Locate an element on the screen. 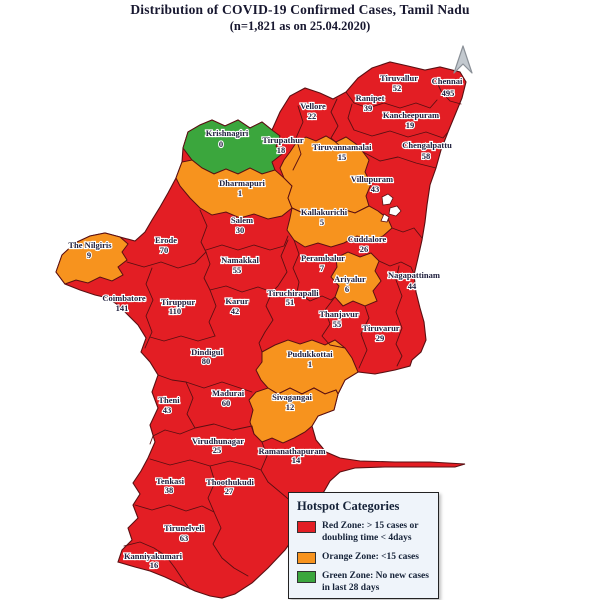 The height and width of the screenshot is (600, 600). svg-text: 22 is located at coordinates (312, 116).